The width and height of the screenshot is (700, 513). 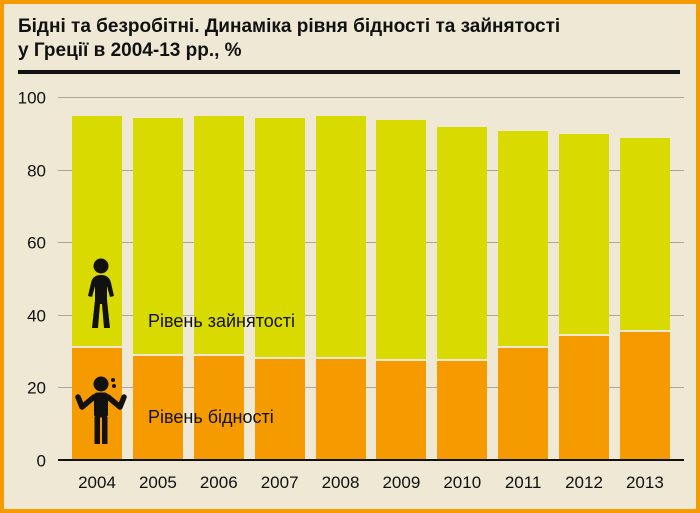 I want to click on bar-2007: 2007, so click(x=279, y=295).